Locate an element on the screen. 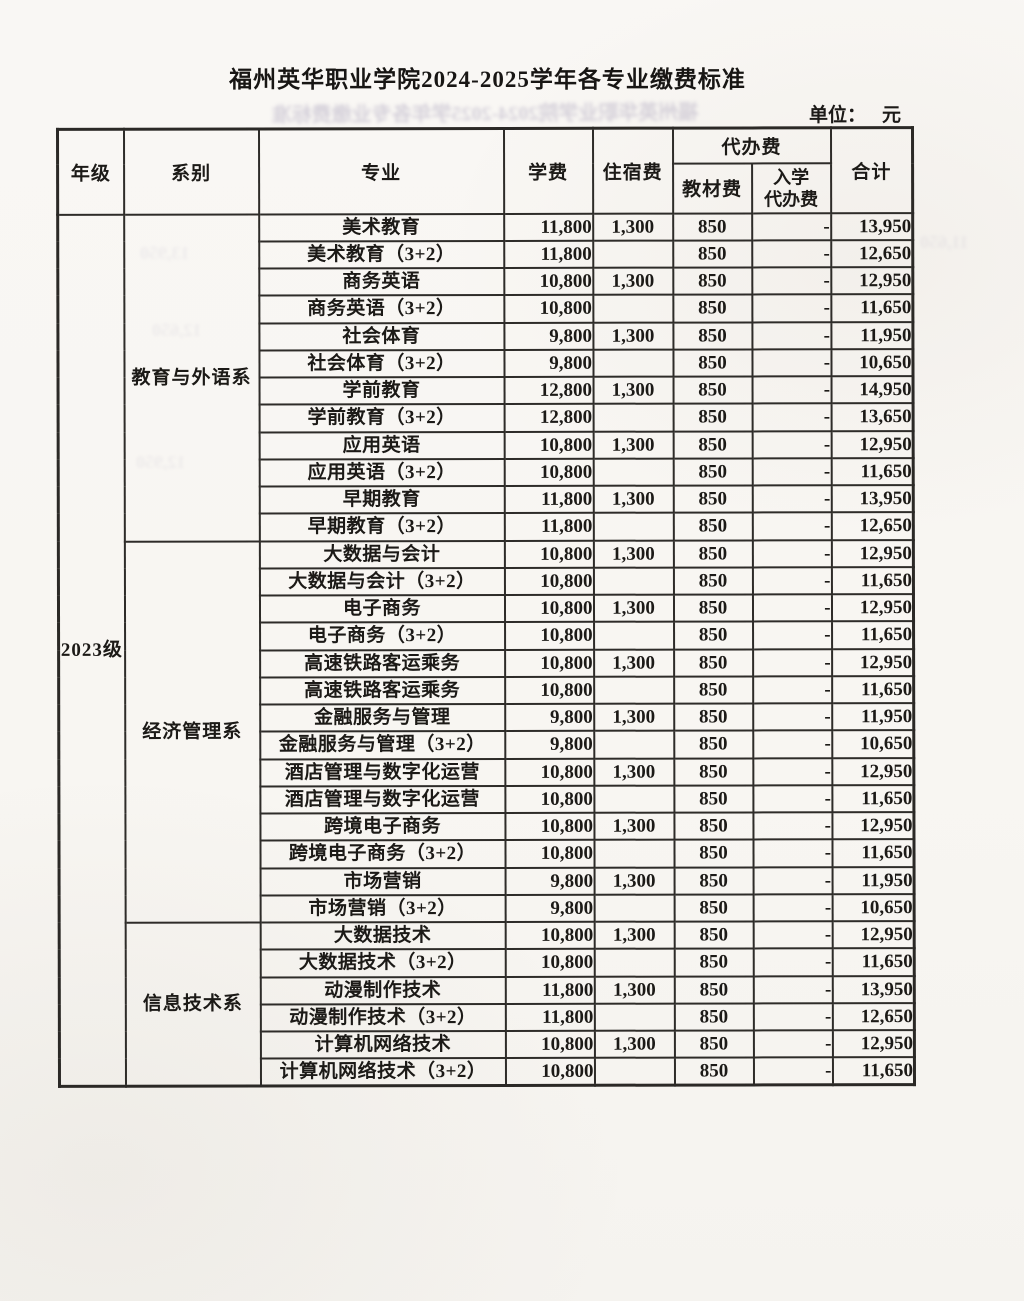  department-cell: 信息技术系 is located at coordinates (193, 1004).